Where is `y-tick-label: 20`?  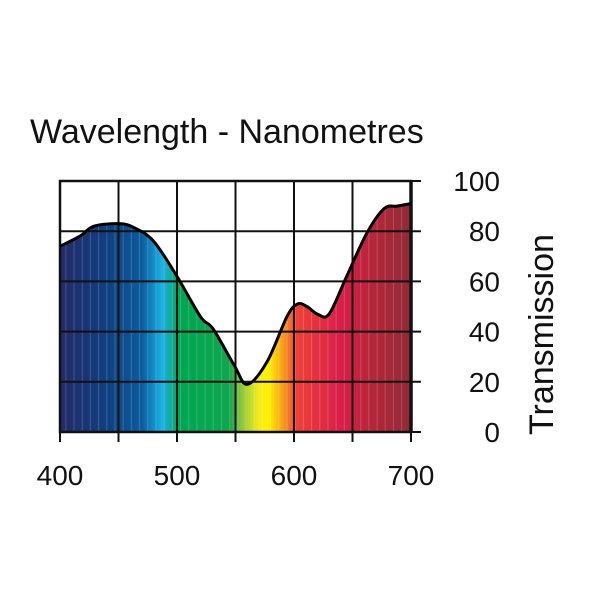
y-tick-label: 20 is located at coordinates (484, 382).